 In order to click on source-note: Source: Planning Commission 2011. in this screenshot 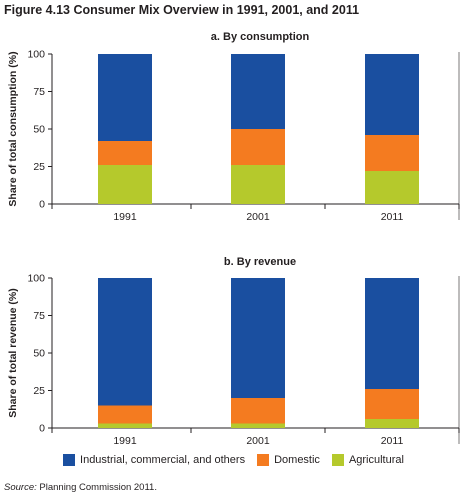, I will do `click(80, 487)`.